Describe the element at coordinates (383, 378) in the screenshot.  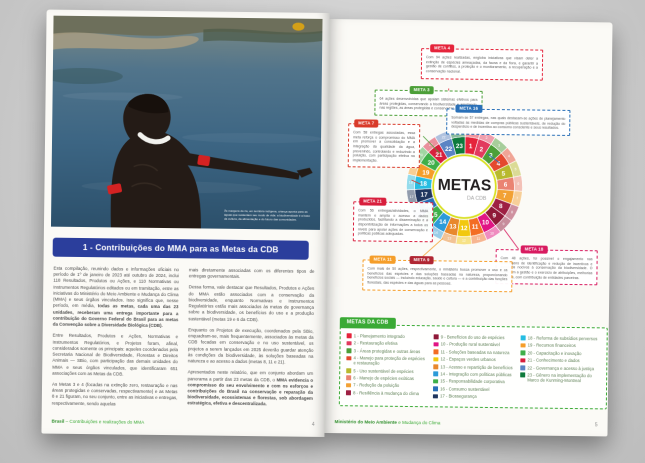
I see `legend-item-label: 6 - Manejo de espécies exóticas` at that location.